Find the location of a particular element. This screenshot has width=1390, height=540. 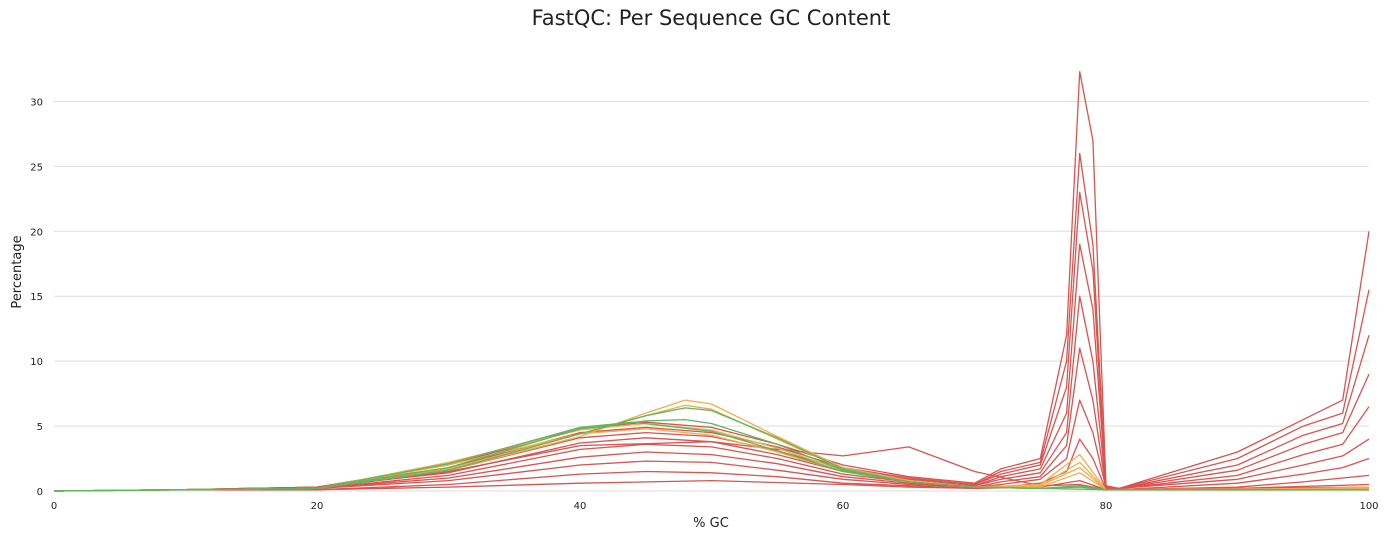

x-axis-label: % GC is located at coordinates (711, 523).